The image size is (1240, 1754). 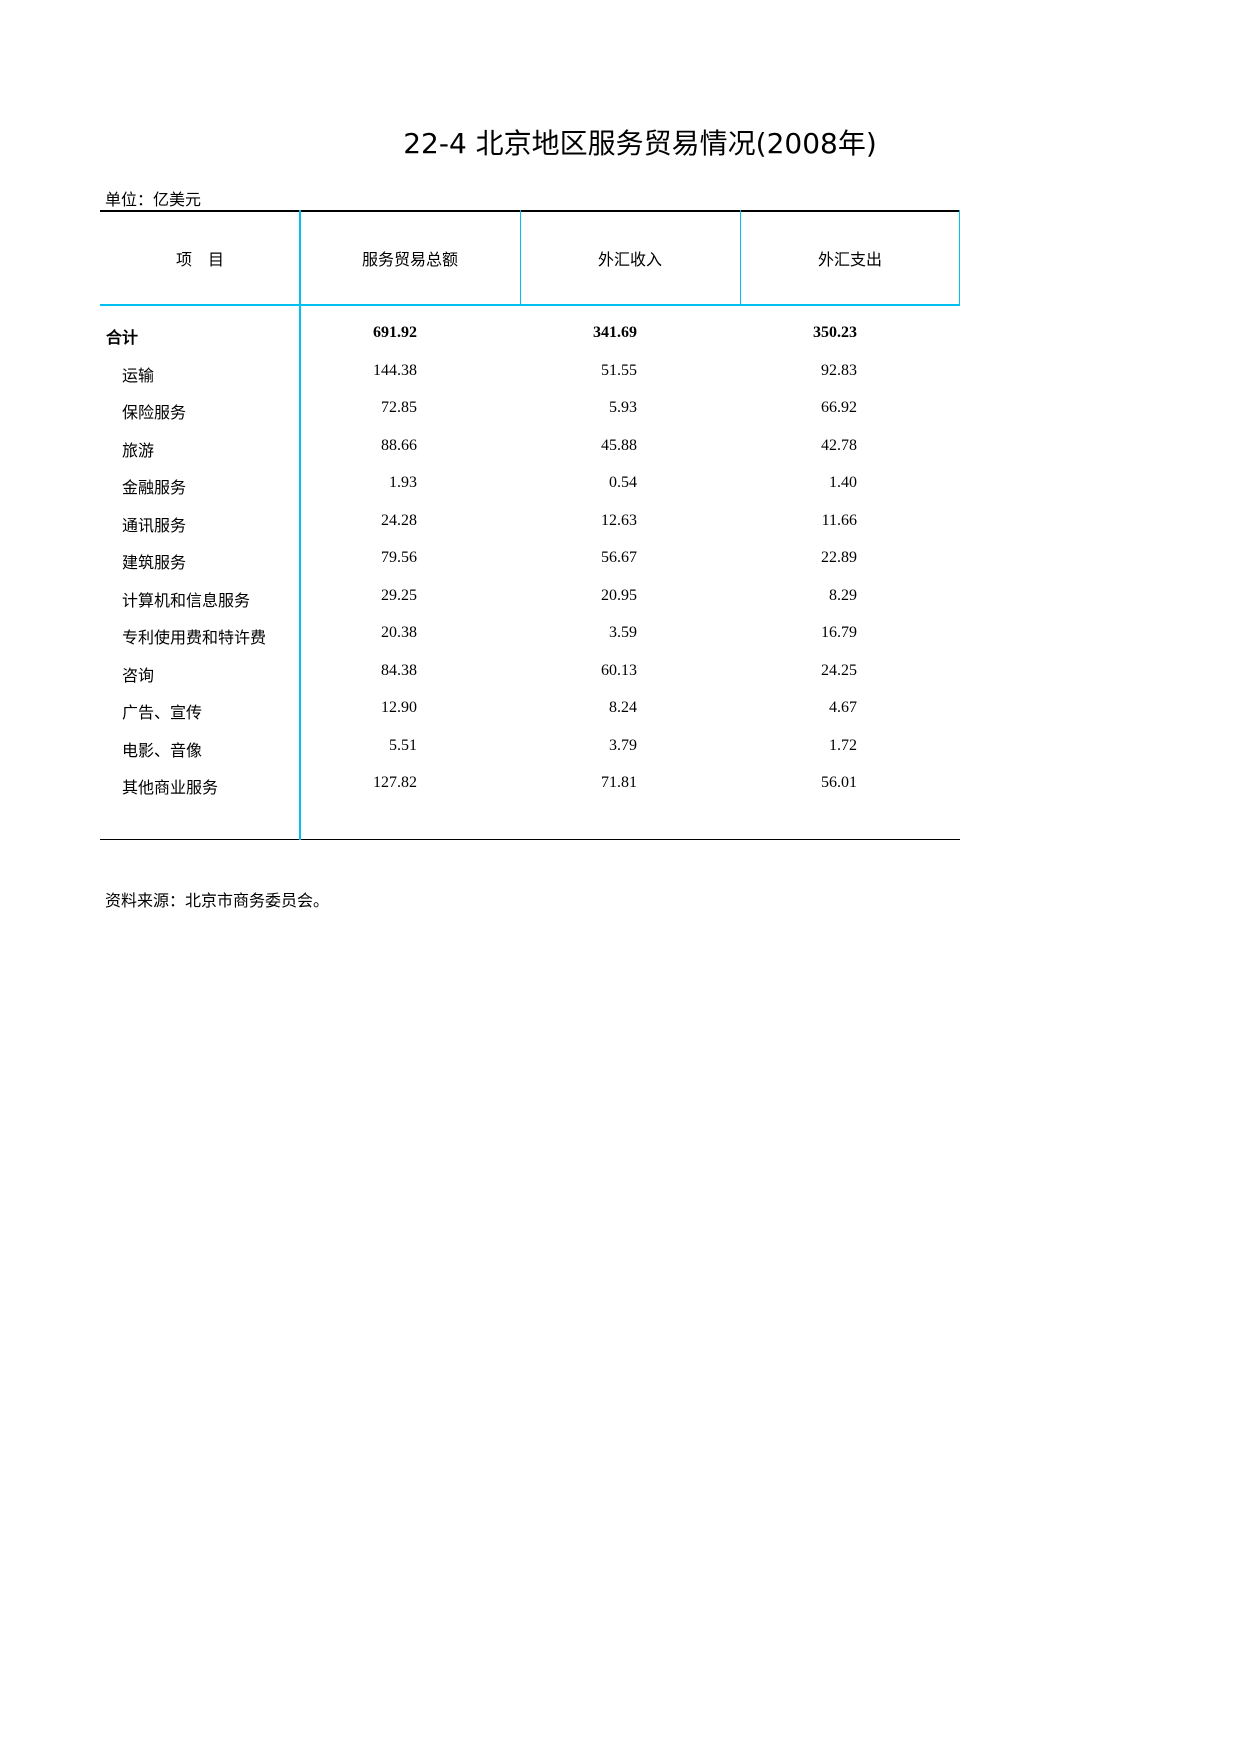 I want to click on table-top-rule, so click(x=530, y=211).